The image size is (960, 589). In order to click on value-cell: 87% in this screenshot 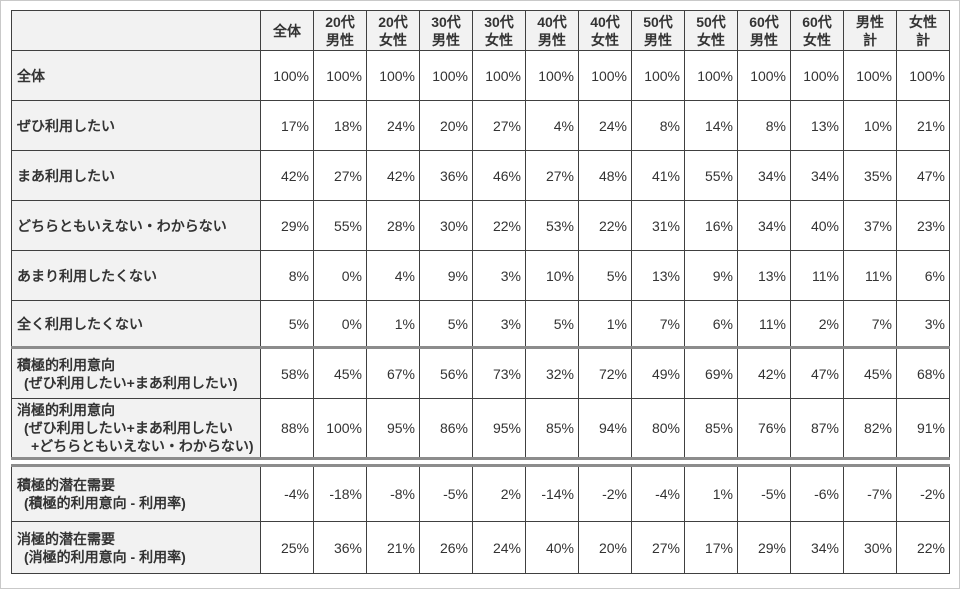, I will do `click(817, 429)`.